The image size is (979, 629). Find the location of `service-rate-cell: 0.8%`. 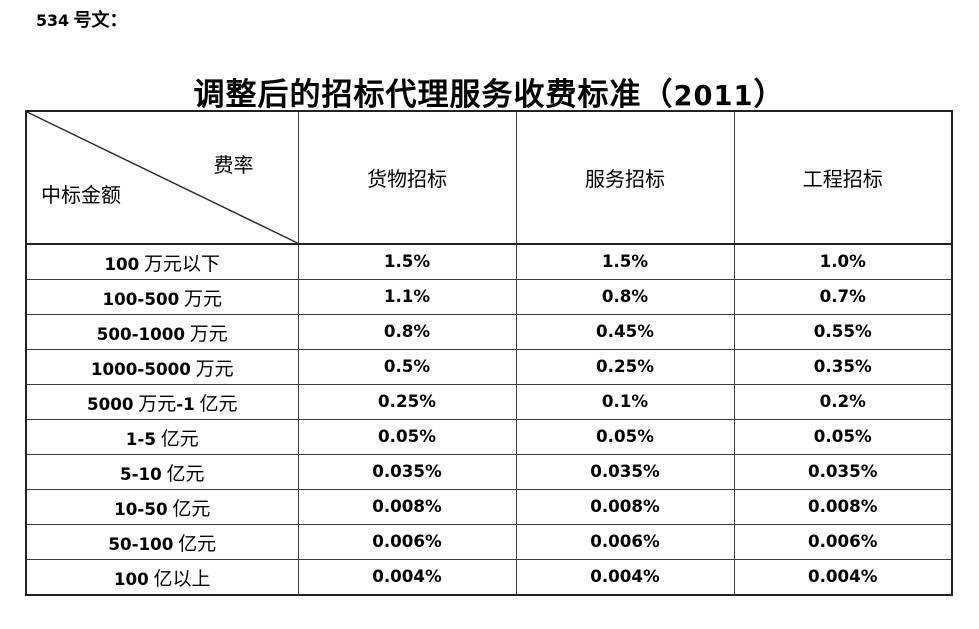

service-rate-cell: 0.8% is located at coordinates (625, 297).